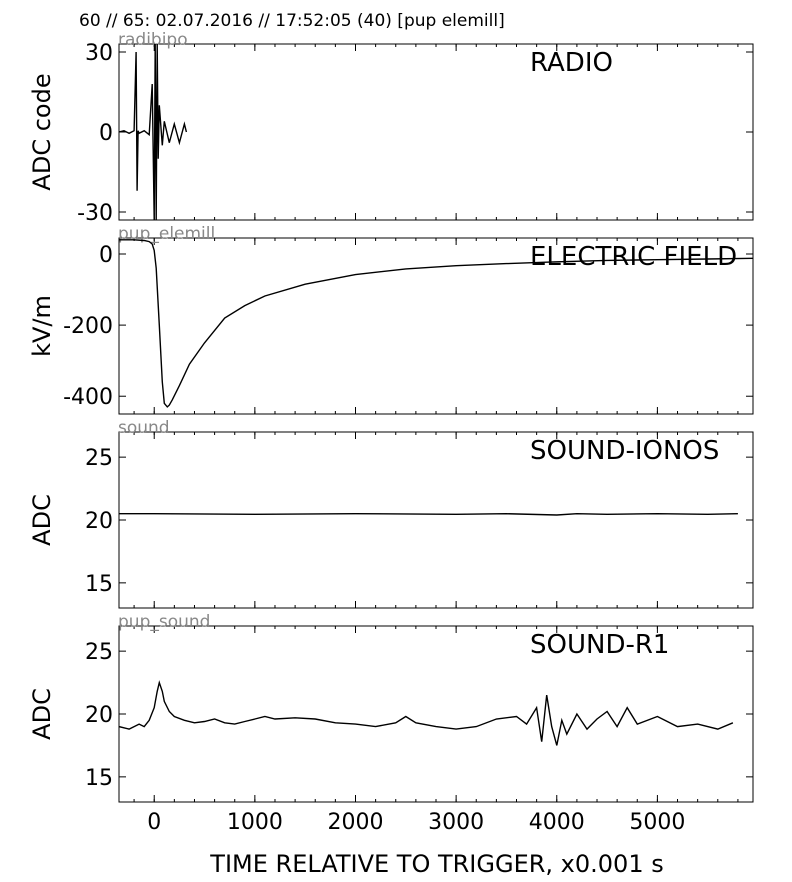  Describe the element at coordinates (166, 234) in the screenshot. I see `channel-label: pup_elemill` at that location.